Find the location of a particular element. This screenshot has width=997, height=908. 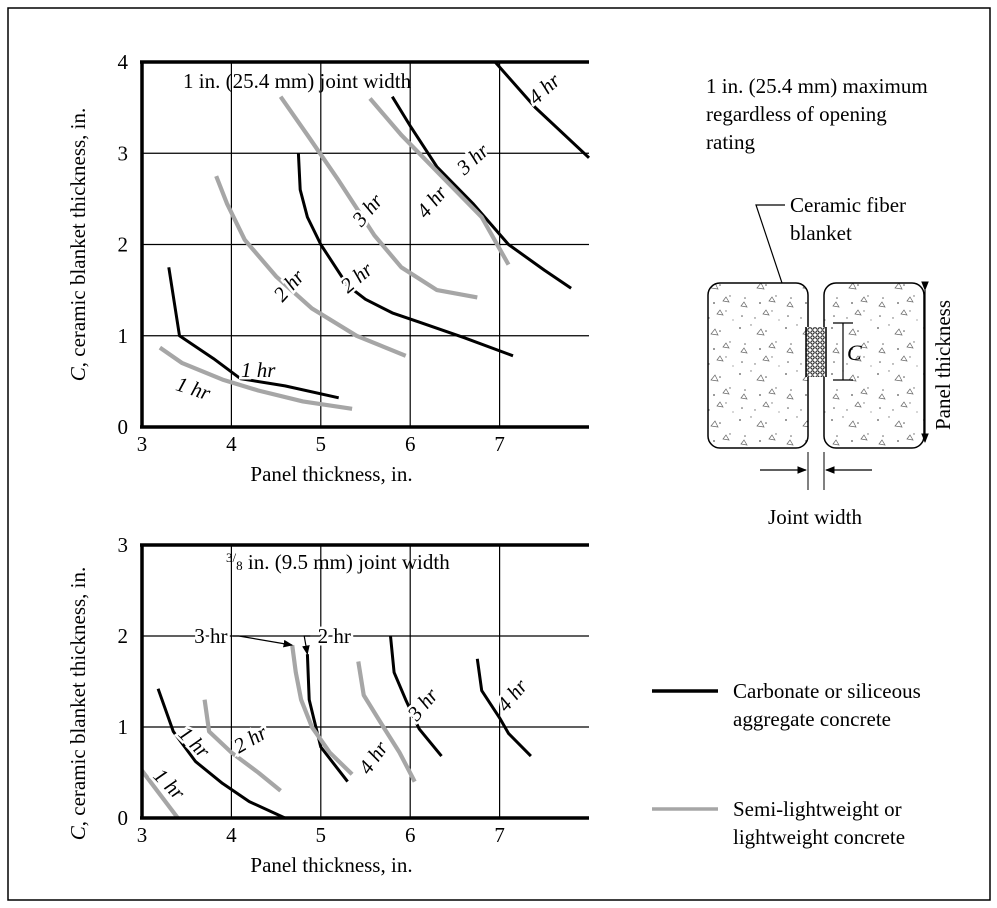

panel-thickness-label: Panel thickness is located at coordinates (943, 365).